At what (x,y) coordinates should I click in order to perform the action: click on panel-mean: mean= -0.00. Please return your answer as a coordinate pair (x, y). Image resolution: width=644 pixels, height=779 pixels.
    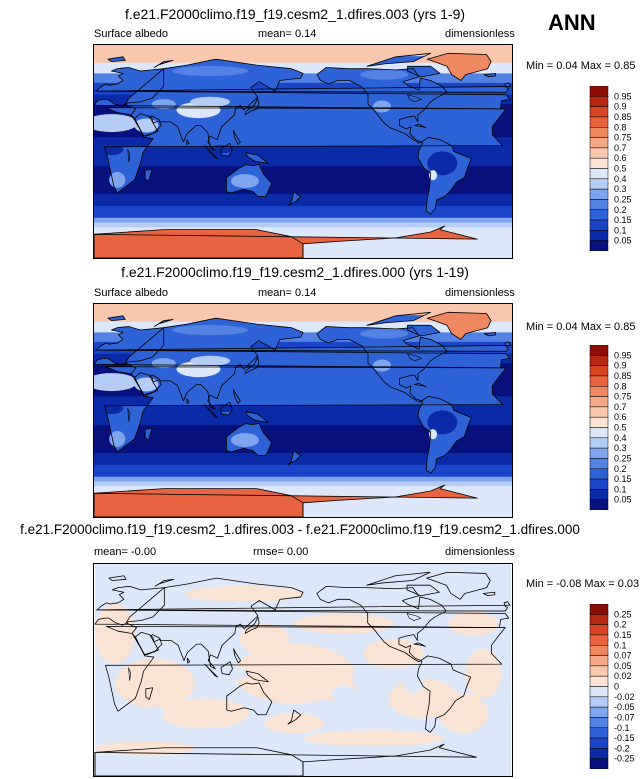
    Looking at the image, I should click on (125, 552).